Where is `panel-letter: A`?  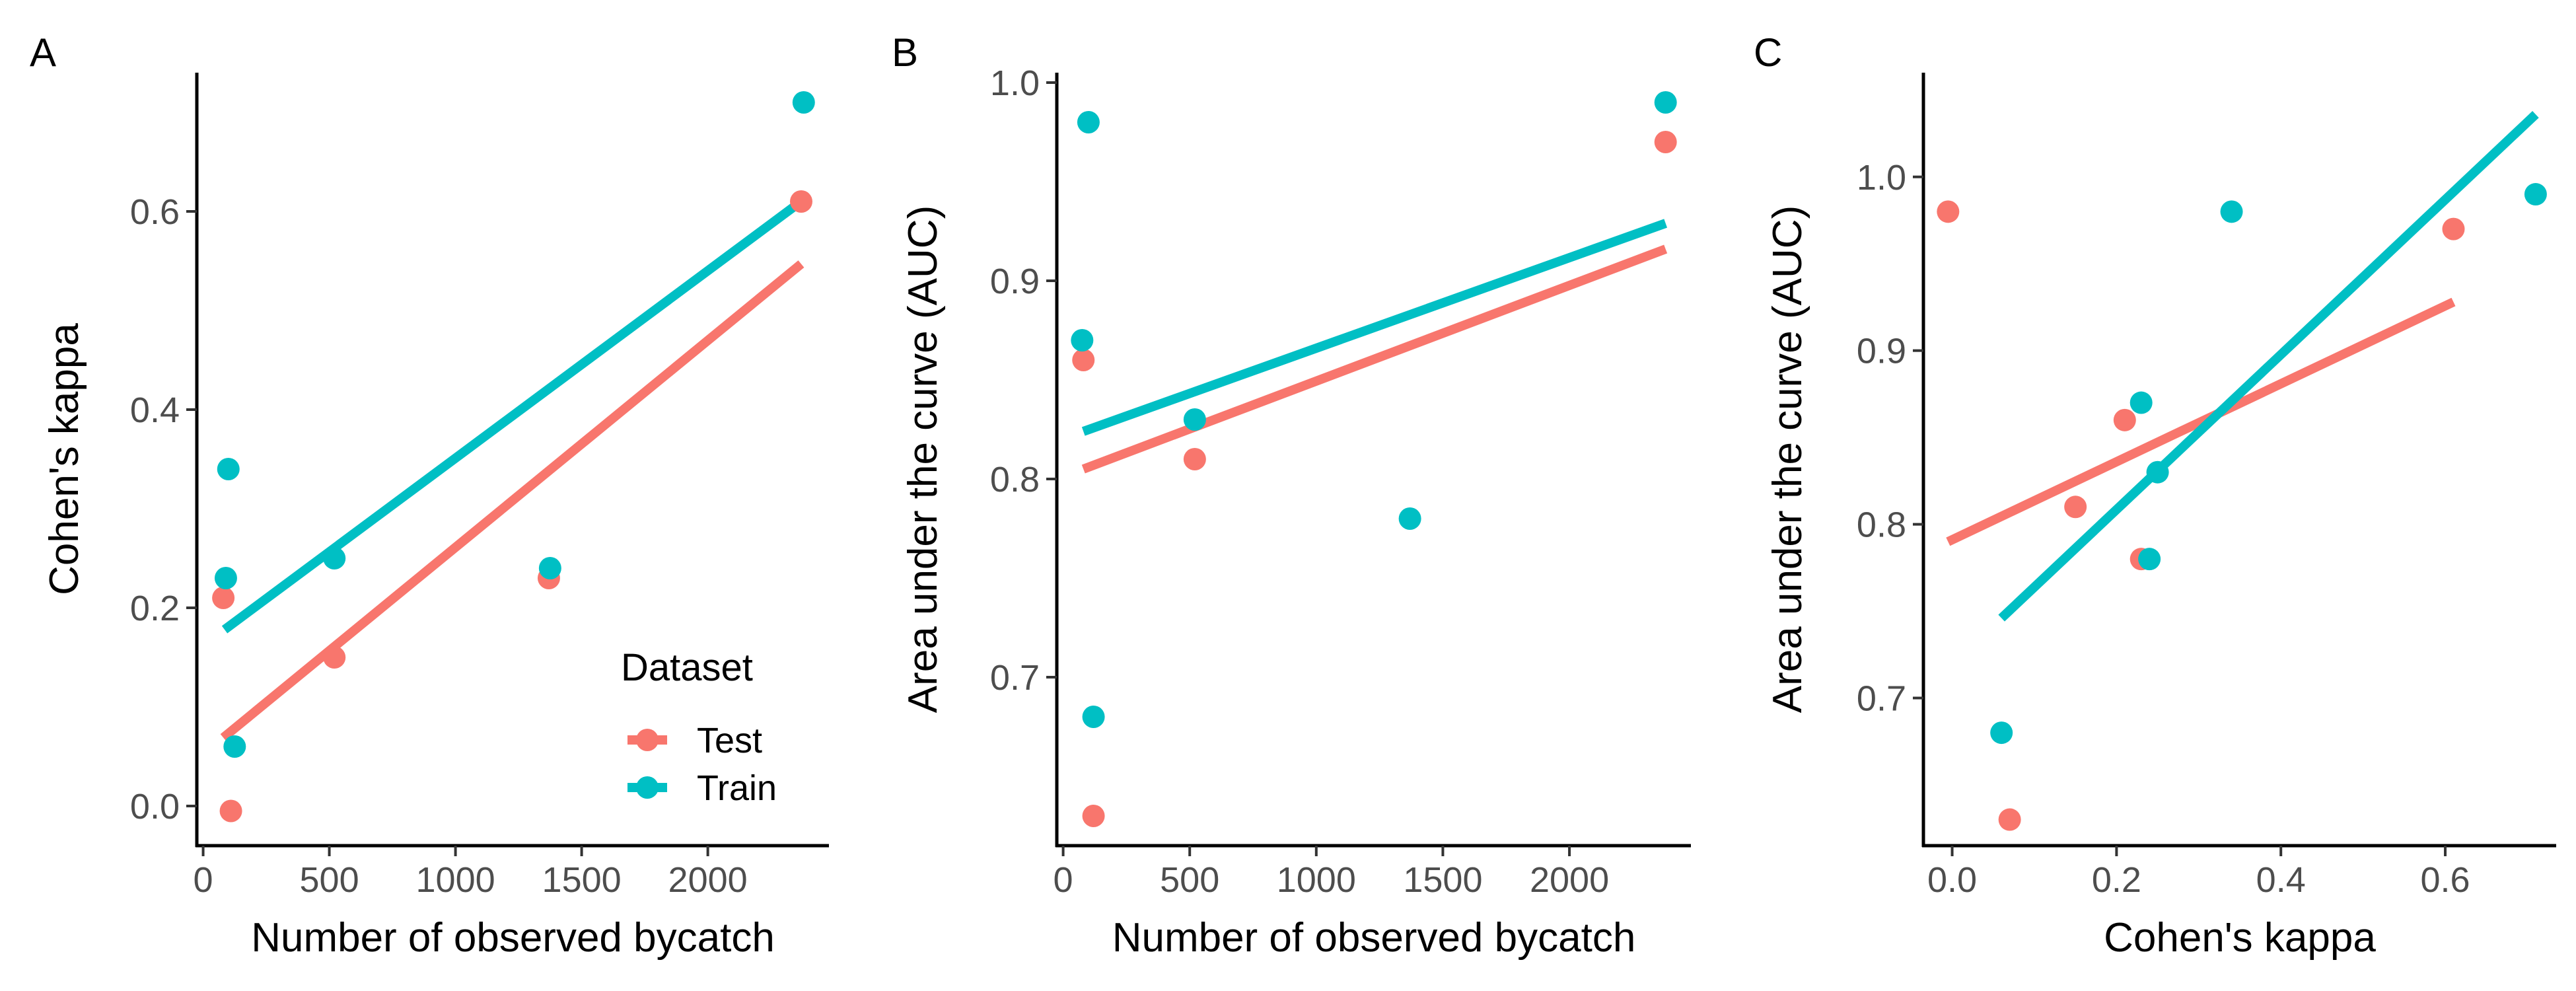 panel-letter: A is located at coordinates (43, 52).